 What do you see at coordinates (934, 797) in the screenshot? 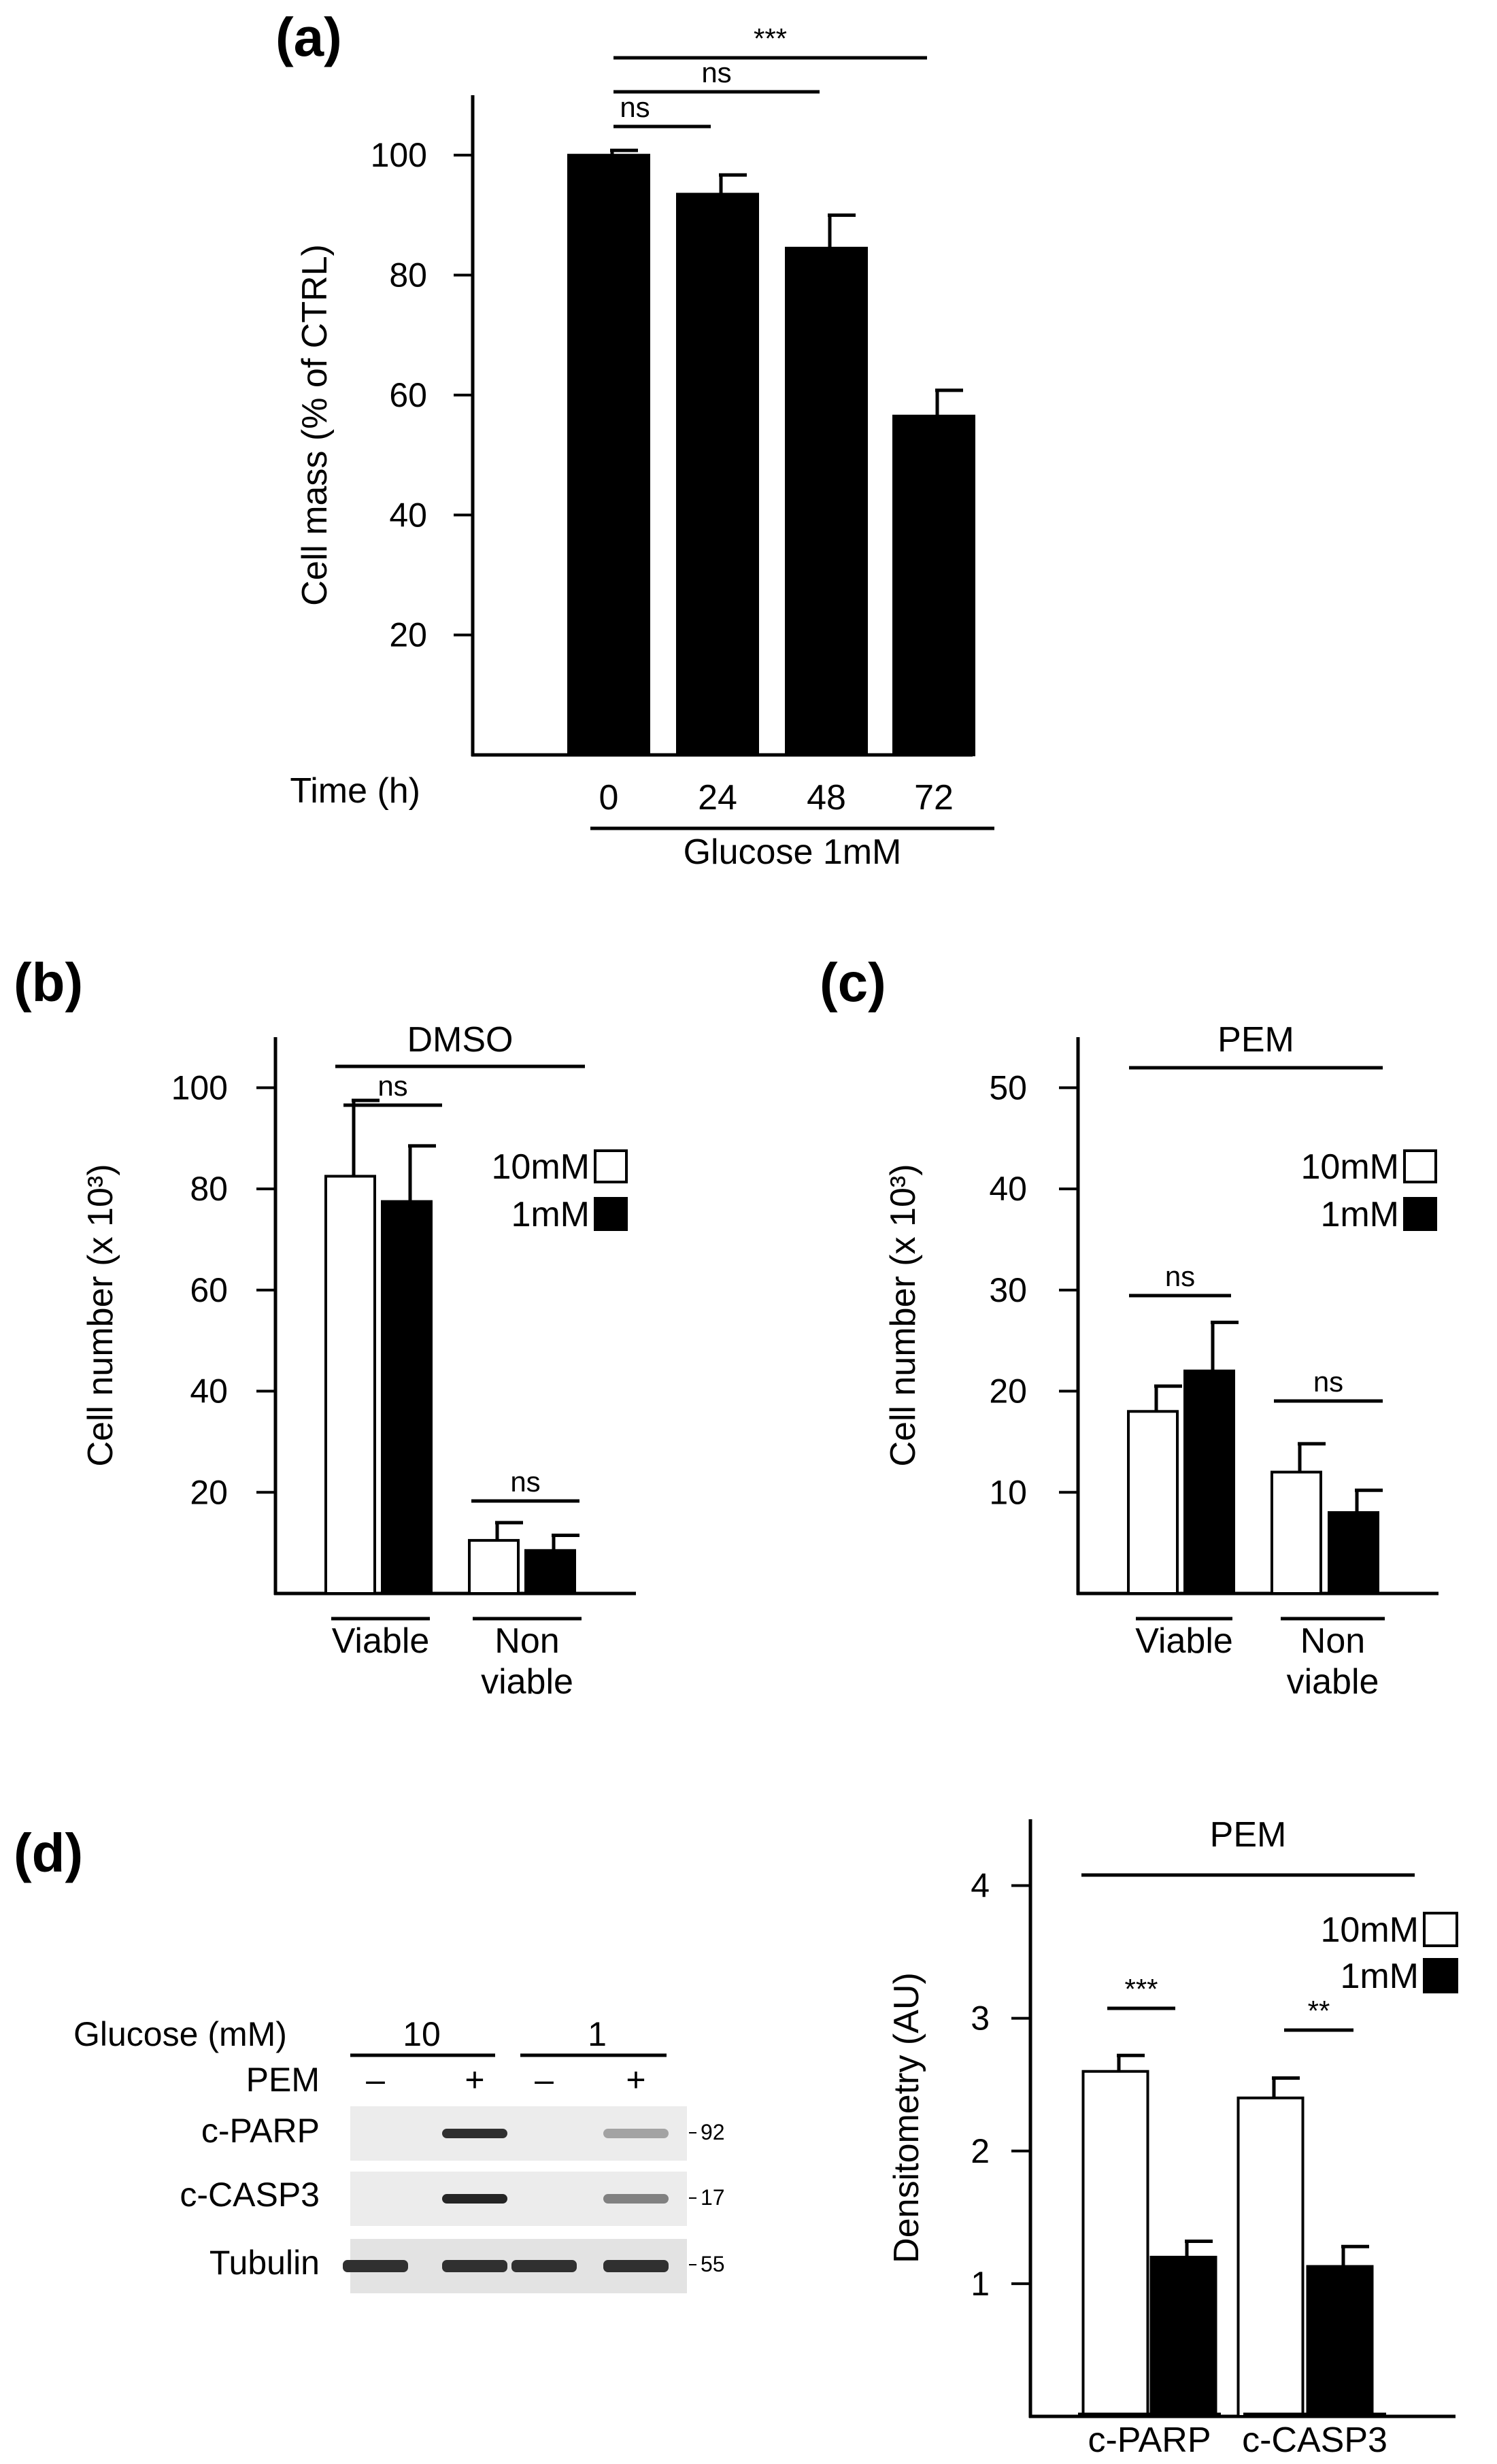
I see `category-label: 72` at bounding box center [934, 797].